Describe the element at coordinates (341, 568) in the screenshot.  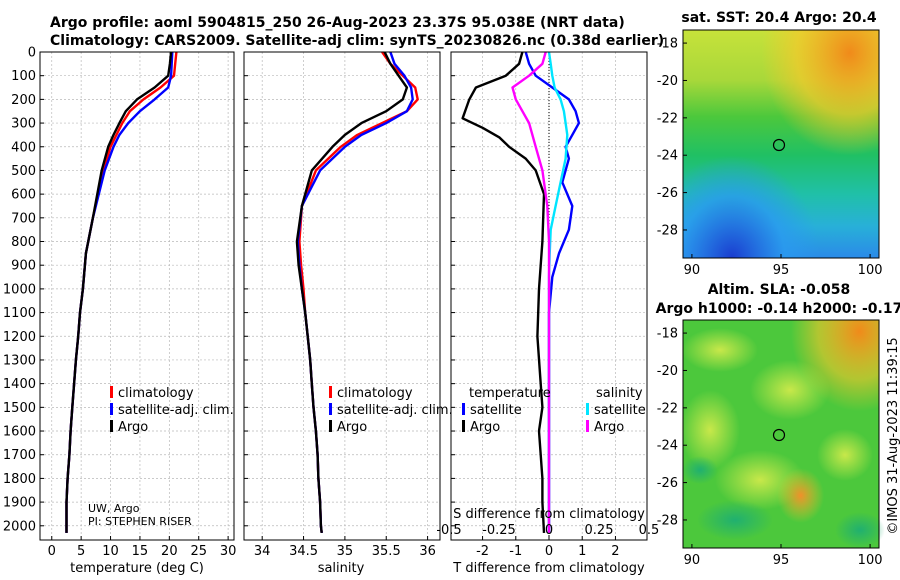
I see `salinity-xlabel: salinity` at that location.